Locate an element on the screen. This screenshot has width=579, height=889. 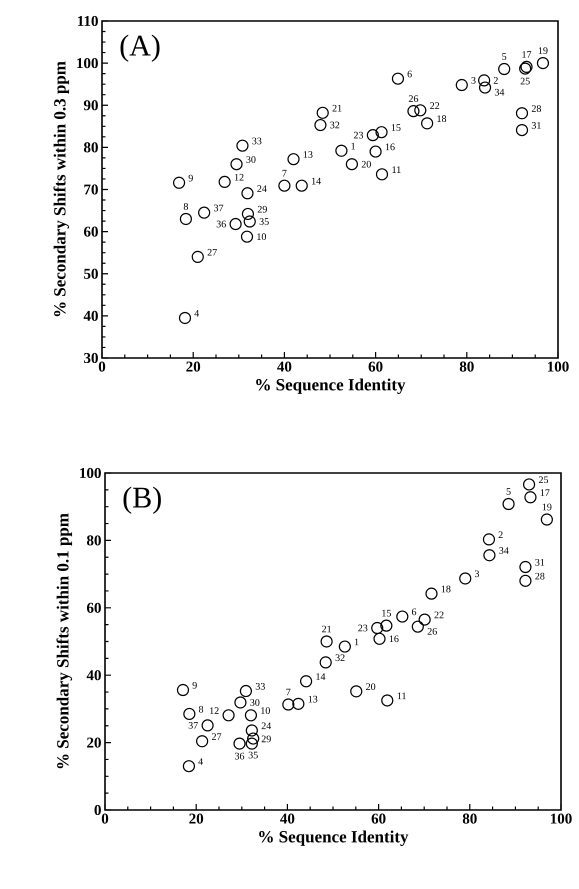
y-tick-label: 100 is located at coordinates (90, 473).